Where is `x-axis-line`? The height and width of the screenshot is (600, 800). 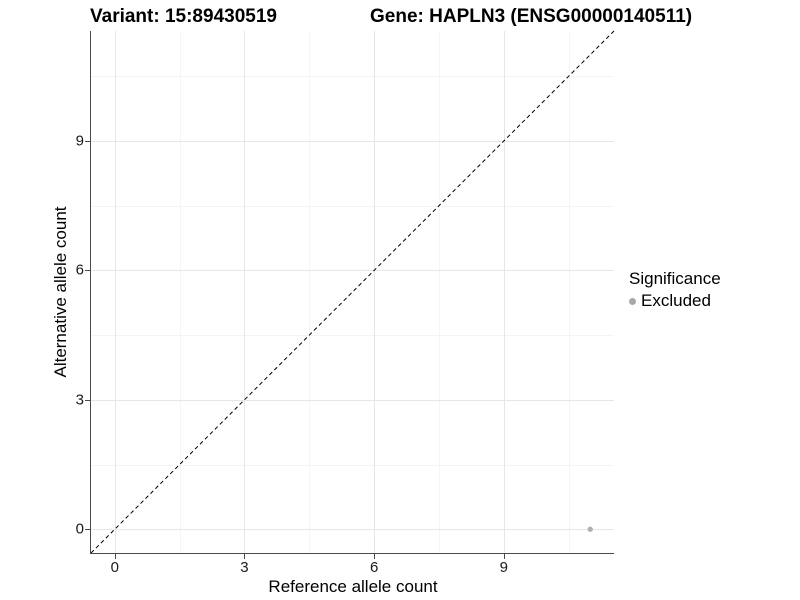
x-axis-line is located at coordinates (352, 553).